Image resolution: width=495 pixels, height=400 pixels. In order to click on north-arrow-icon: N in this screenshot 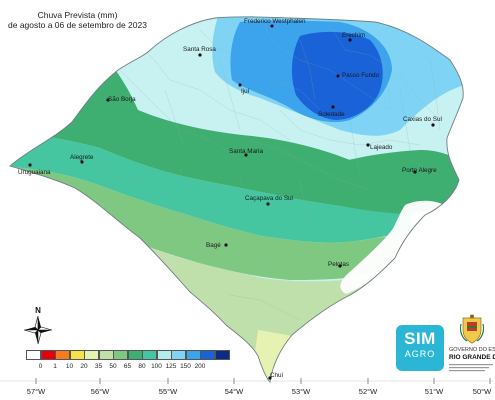, I will do `click(38, 325)`.